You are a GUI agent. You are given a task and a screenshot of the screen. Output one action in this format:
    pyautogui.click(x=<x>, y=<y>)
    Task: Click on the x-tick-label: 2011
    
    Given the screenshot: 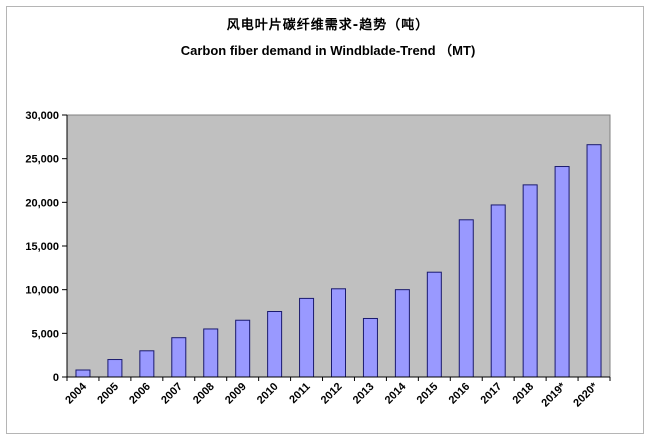 What is the action you would take?
    pyautogui.click(x=299, y=393)
    